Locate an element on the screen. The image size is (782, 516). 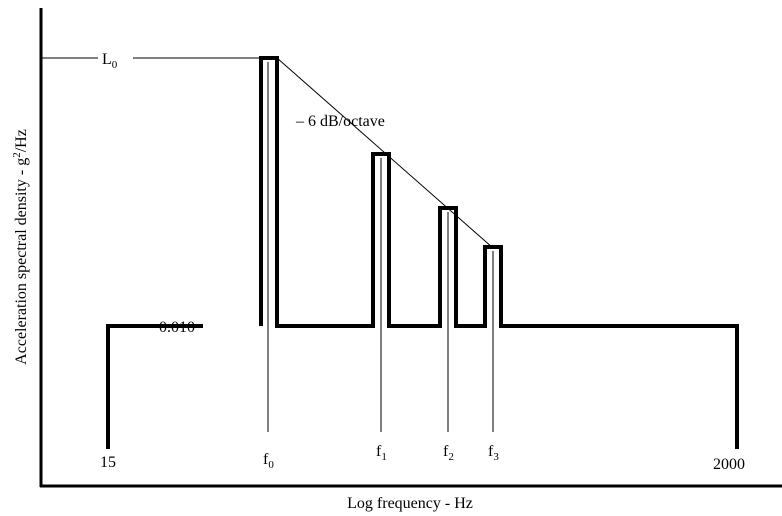
tick-label-f0: f0 is located at coordinates (268, 461).